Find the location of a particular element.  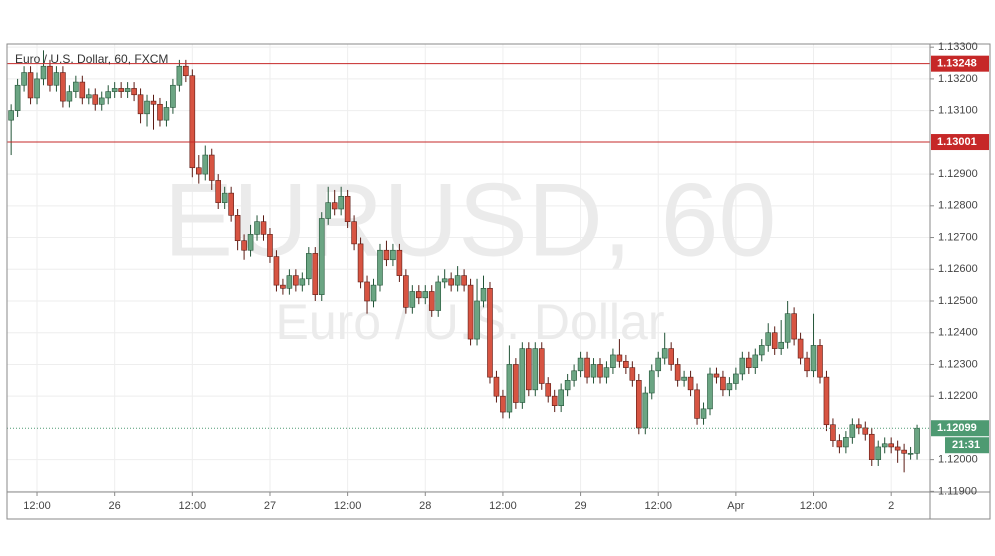

y-tick-label: 1.12600 is located at coordinates (958, 269).